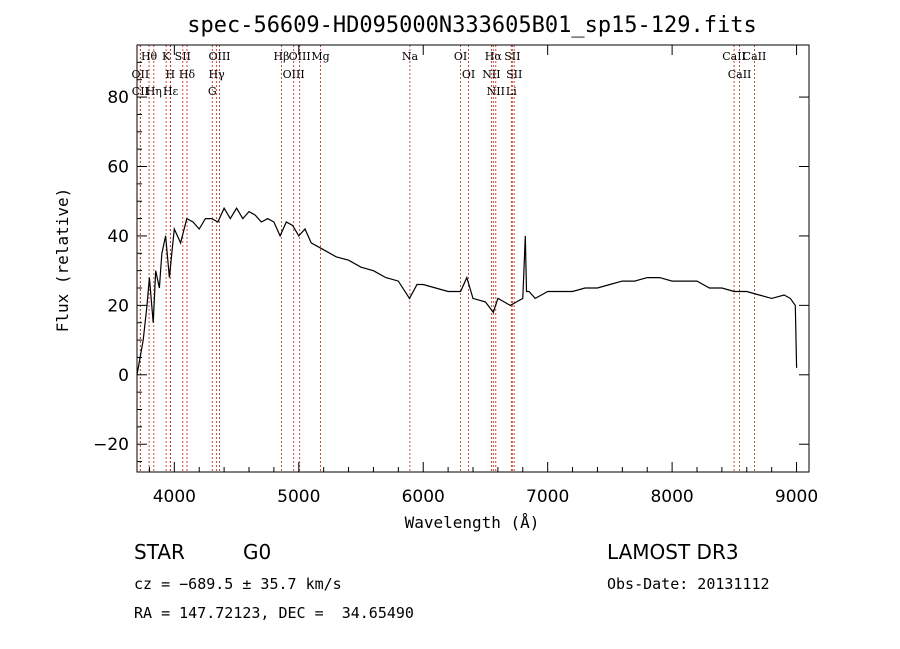 The width and height of the screenshot is (900, 649). Describe the element at coordinates (183, 56) in the screenshot. I see `line-label-7: SII` at that location.